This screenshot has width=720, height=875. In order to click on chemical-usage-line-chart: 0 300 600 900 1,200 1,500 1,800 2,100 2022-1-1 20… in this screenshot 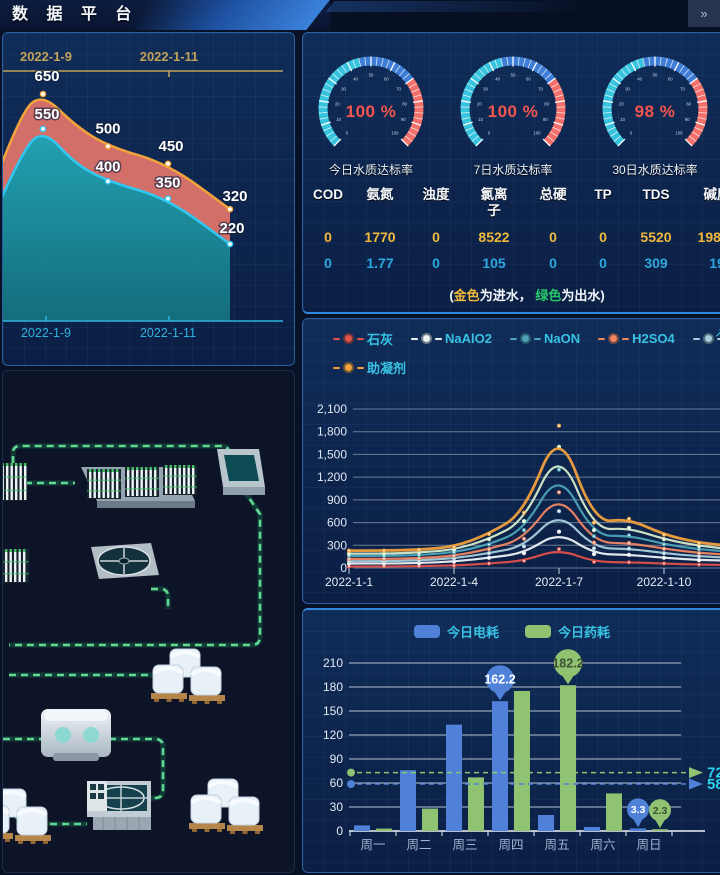, I will do `click(518, 495)`.